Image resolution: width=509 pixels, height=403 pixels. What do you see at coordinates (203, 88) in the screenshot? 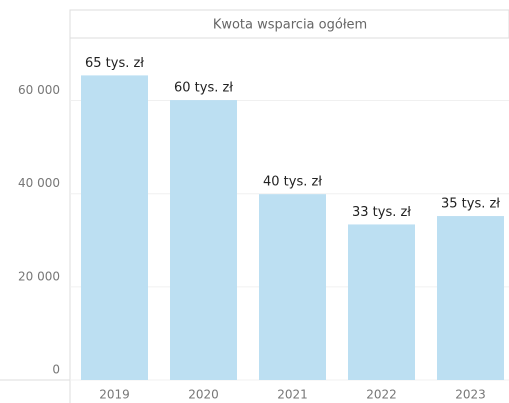
I see `data-label: 60 tys. zł` at bounding box center [203, 88].